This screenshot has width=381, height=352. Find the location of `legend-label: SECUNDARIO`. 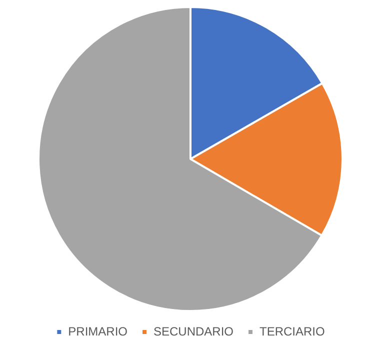

legend-label: SECUNDARIO is located at coordinates (193, 331).